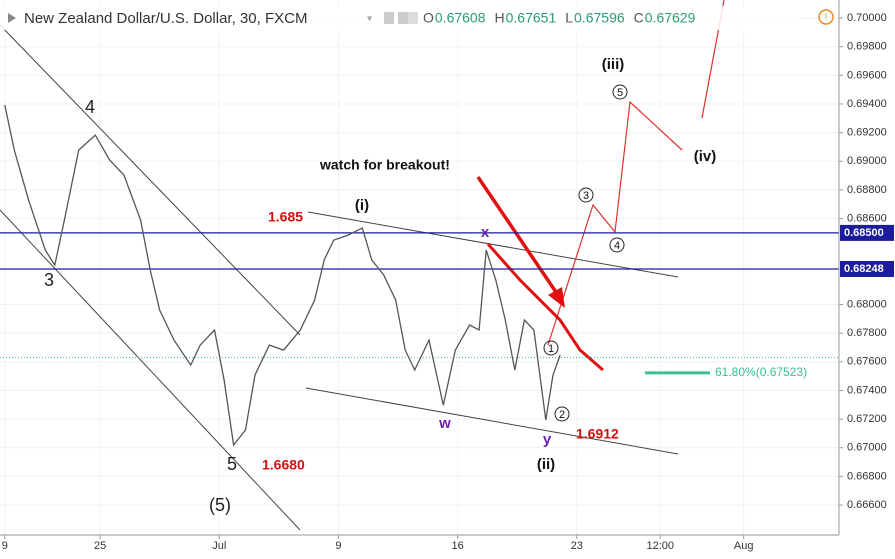  Describe the element at coordinates (867, 104) in the screenshot. I see `y-tick-label: 0.69400` at that location.